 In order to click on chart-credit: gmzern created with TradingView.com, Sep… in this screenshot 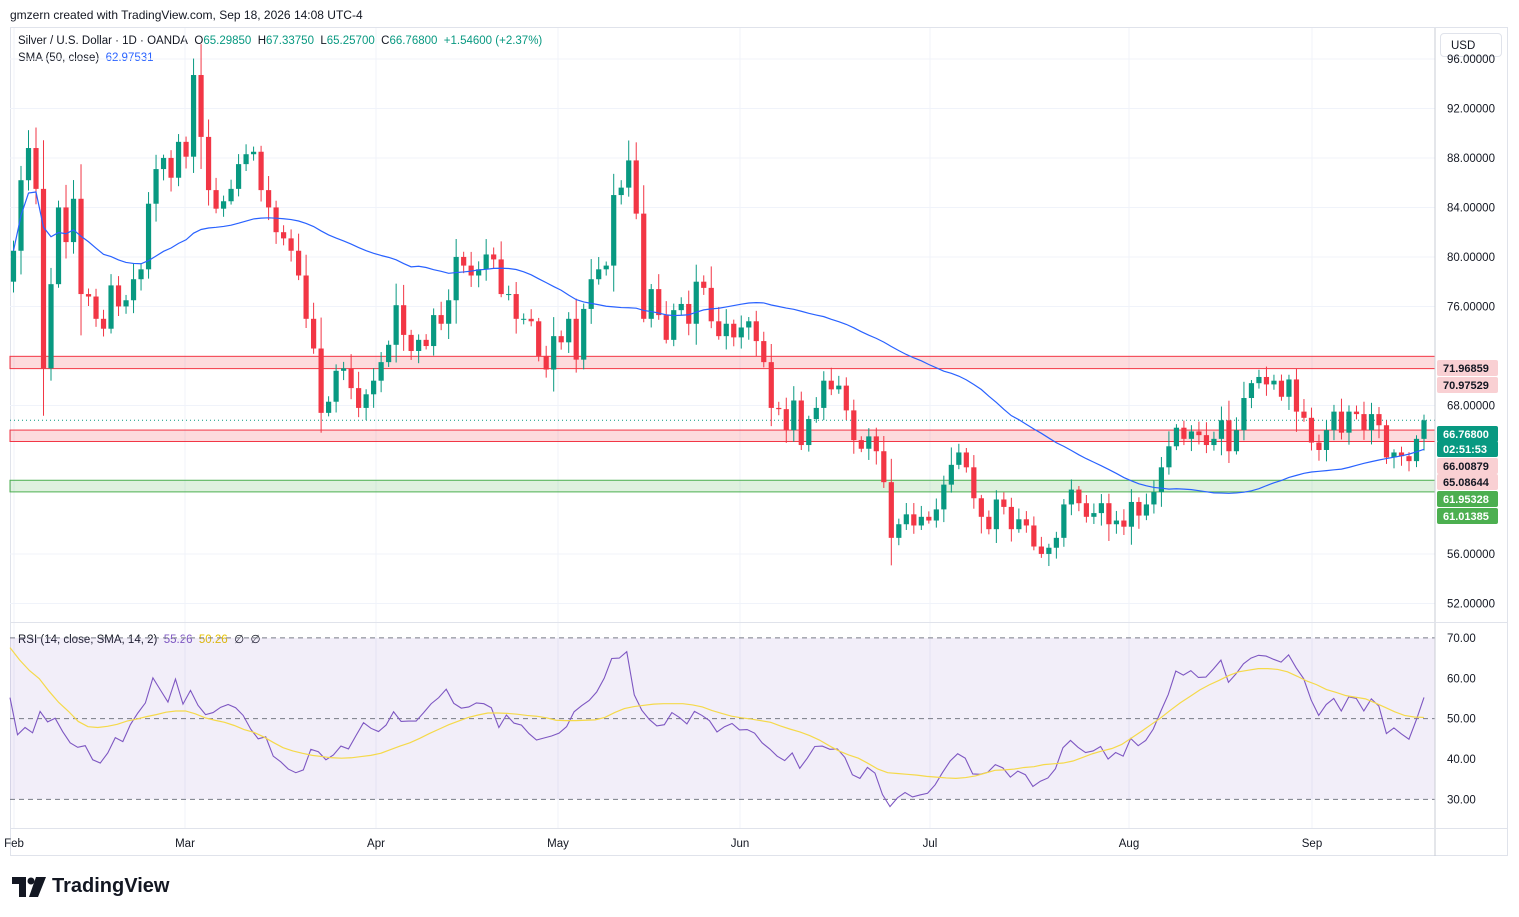, I will do `click(186, 15)`.